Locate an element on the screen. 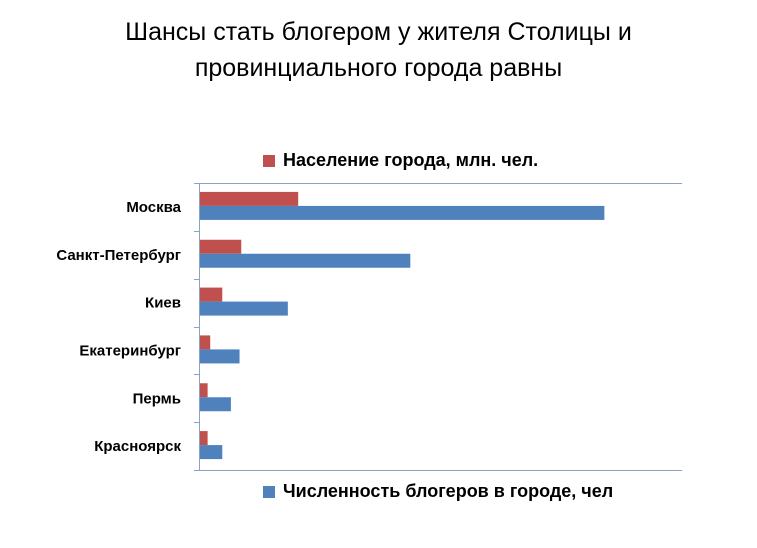 This screenshot has width=757, height=548. chart-title-line-2: провинциального города равны is located at coordinates (378, 68).